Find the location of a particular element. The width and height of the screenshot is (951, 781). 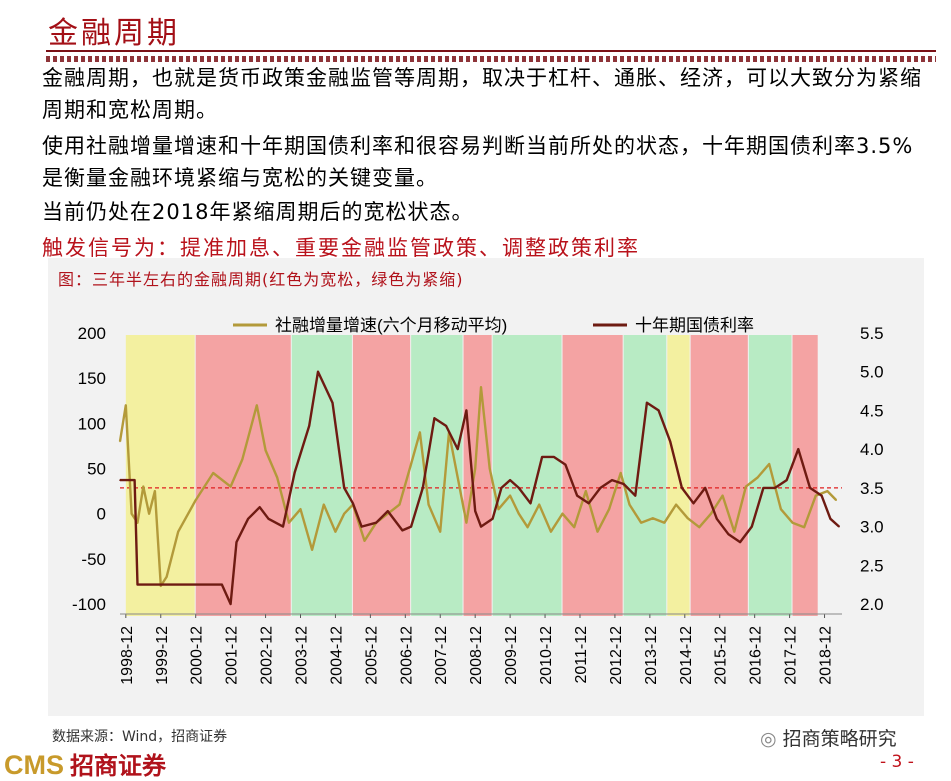

x-tick-label: 1998-12 is located at coordinates (127, 655).